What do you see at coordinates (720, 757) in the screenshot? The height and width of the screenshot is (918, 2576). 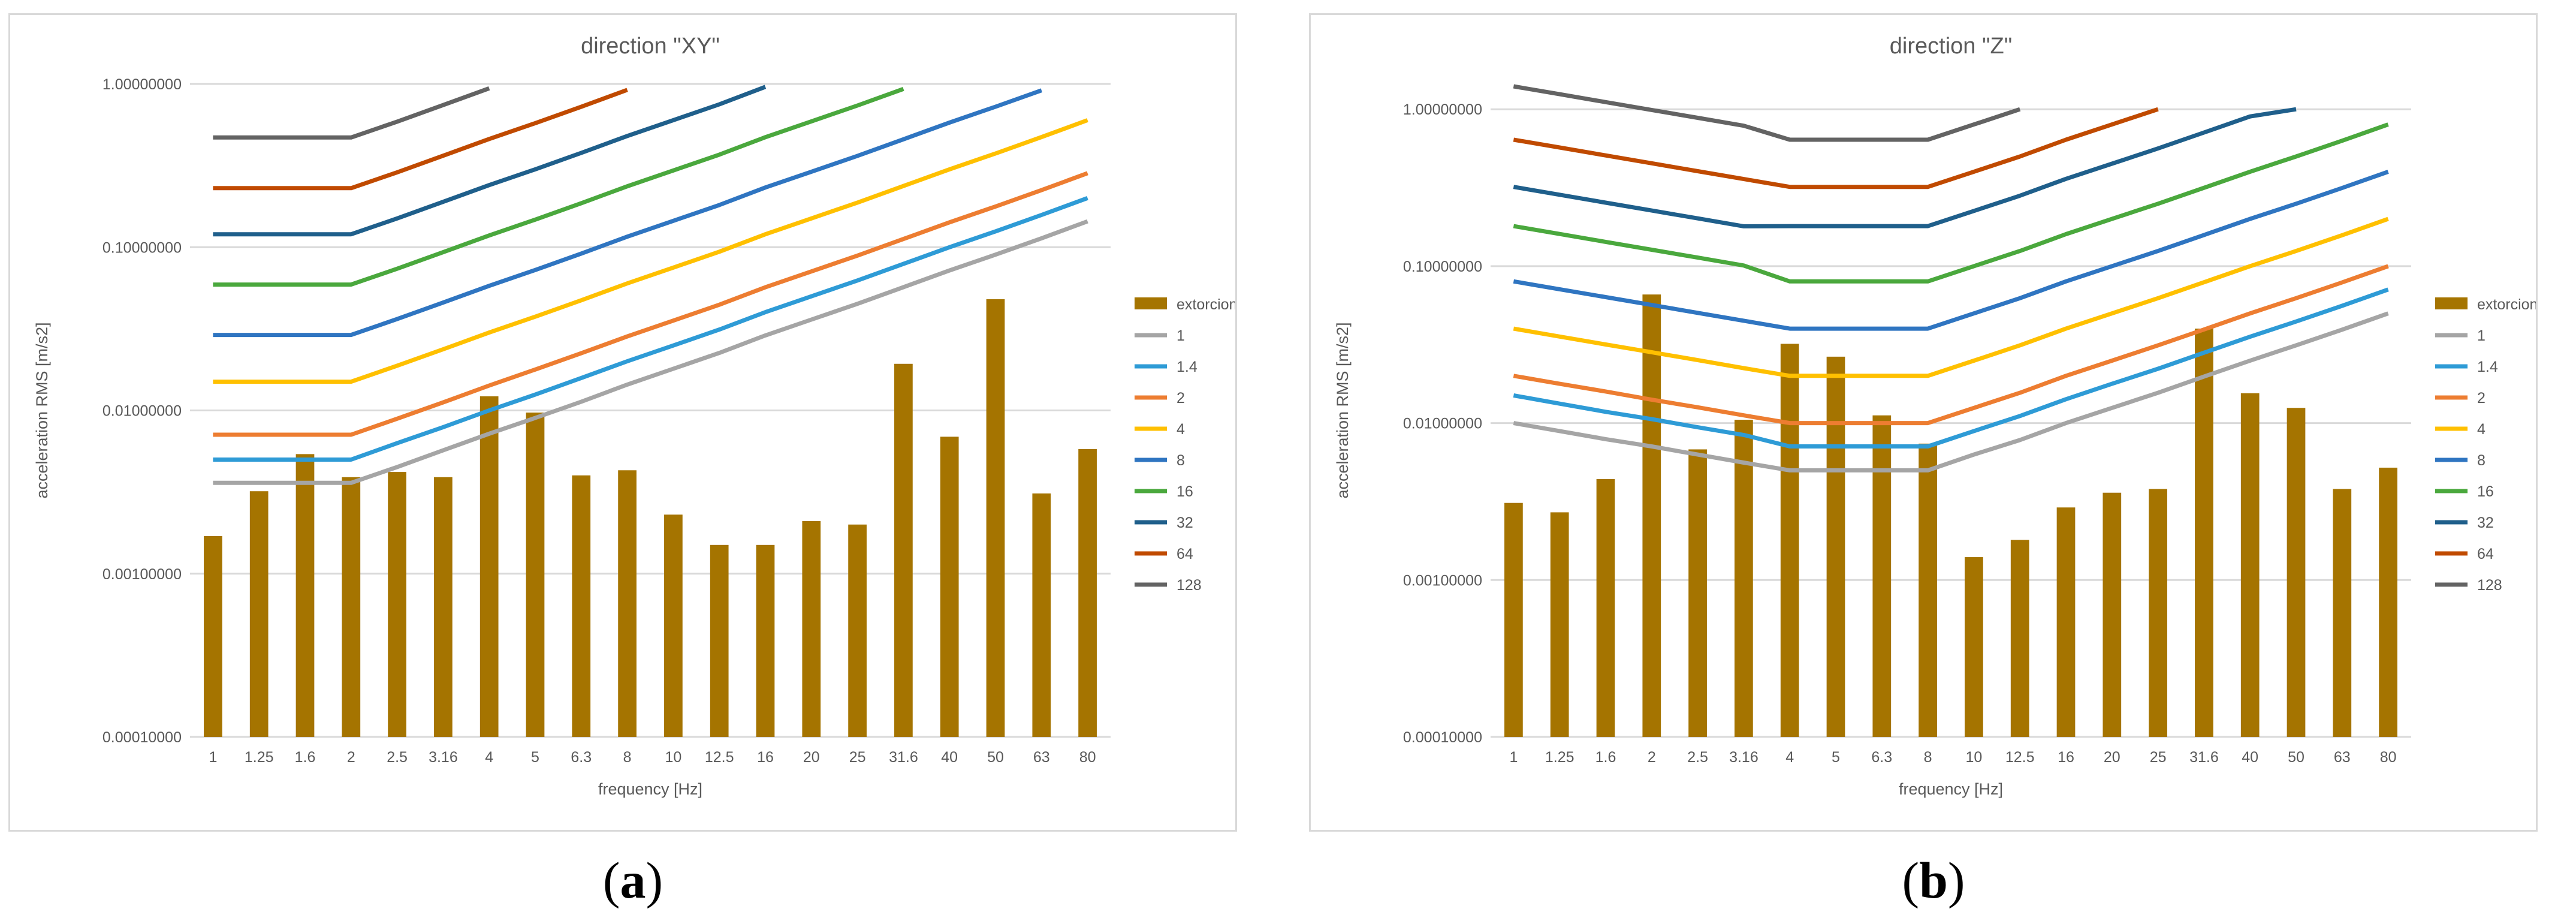 I see `x-tick-label: 12.5` at bounding box center [720, 757].